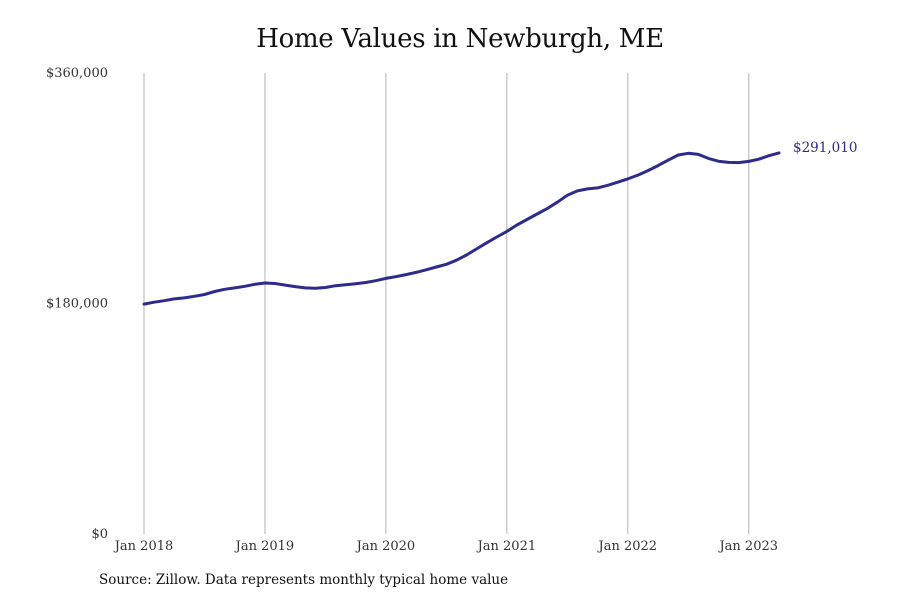 The image size is (900, 600). Describe the element at coordinates (627, 546) in the screenshot. I see `x-tick-label: Jan 2022` at that location.